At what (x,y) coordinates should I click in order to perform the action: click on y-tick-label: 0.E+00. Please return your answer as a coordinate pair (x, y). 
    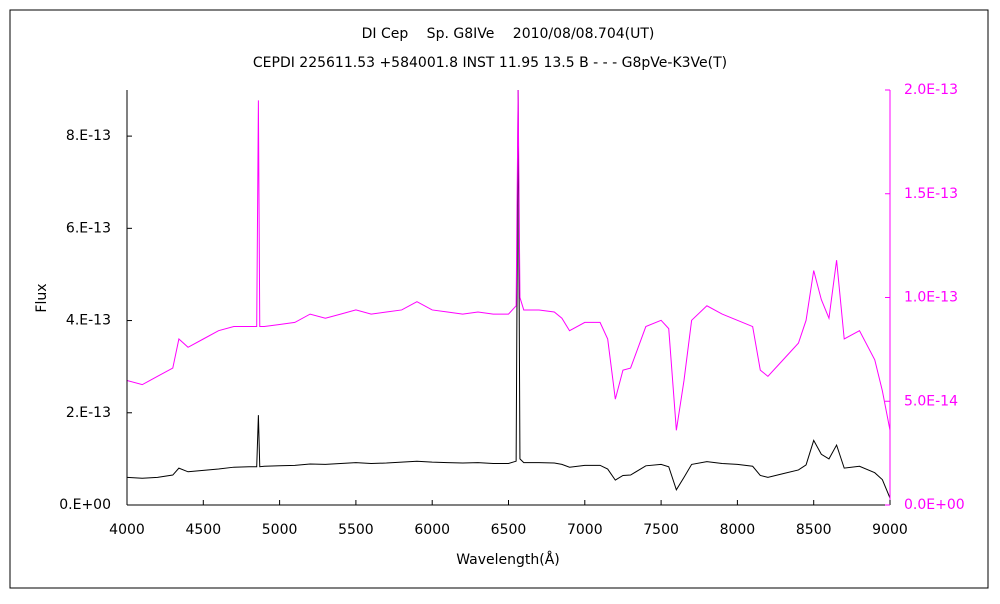
    Looking at the image, I should click on (85, 505).